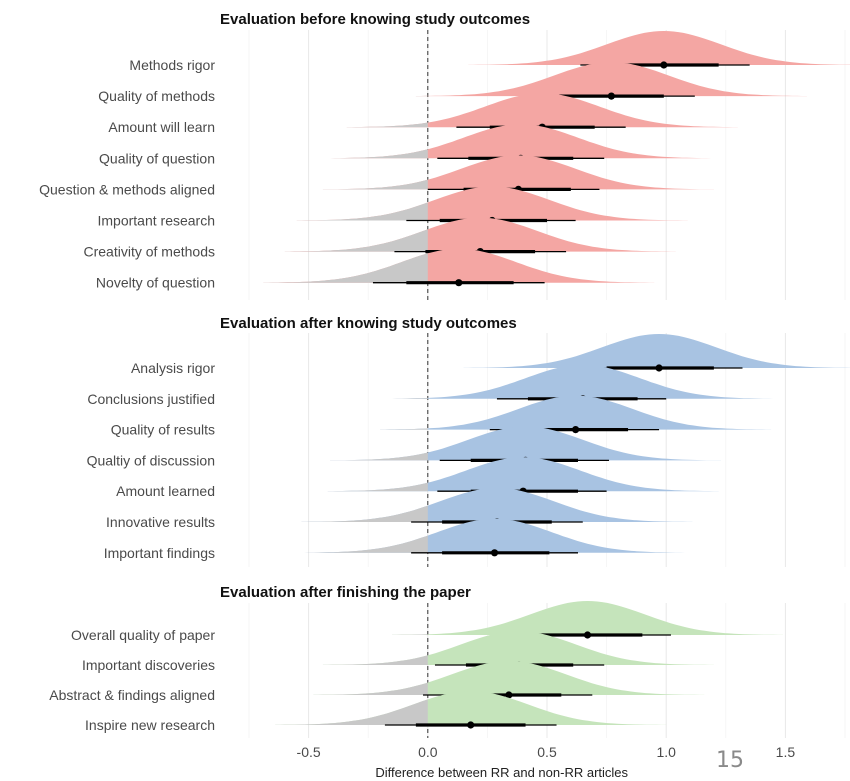  Describe the element at coordinates (666, 752) in the screenshot. I see `x-tick-label: 1.0` at that location.